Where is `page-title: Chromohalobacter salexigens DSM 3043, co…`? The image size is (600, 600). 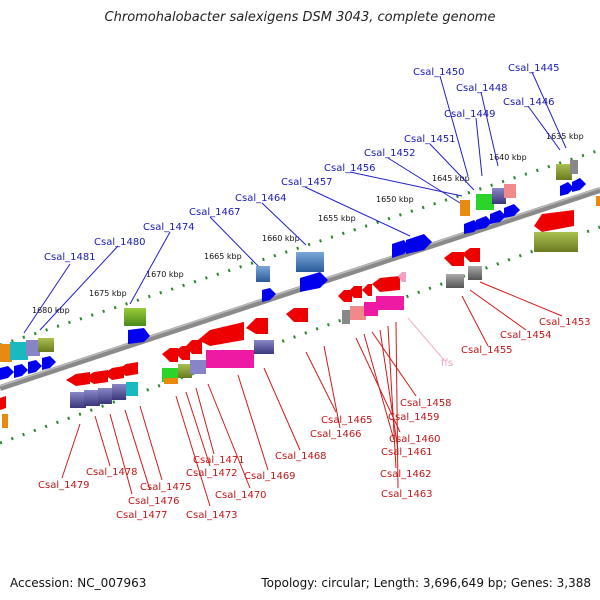
page-title: Chromohalobacter salexigens DSM 3043, co… is located at coordinates (300, 17).